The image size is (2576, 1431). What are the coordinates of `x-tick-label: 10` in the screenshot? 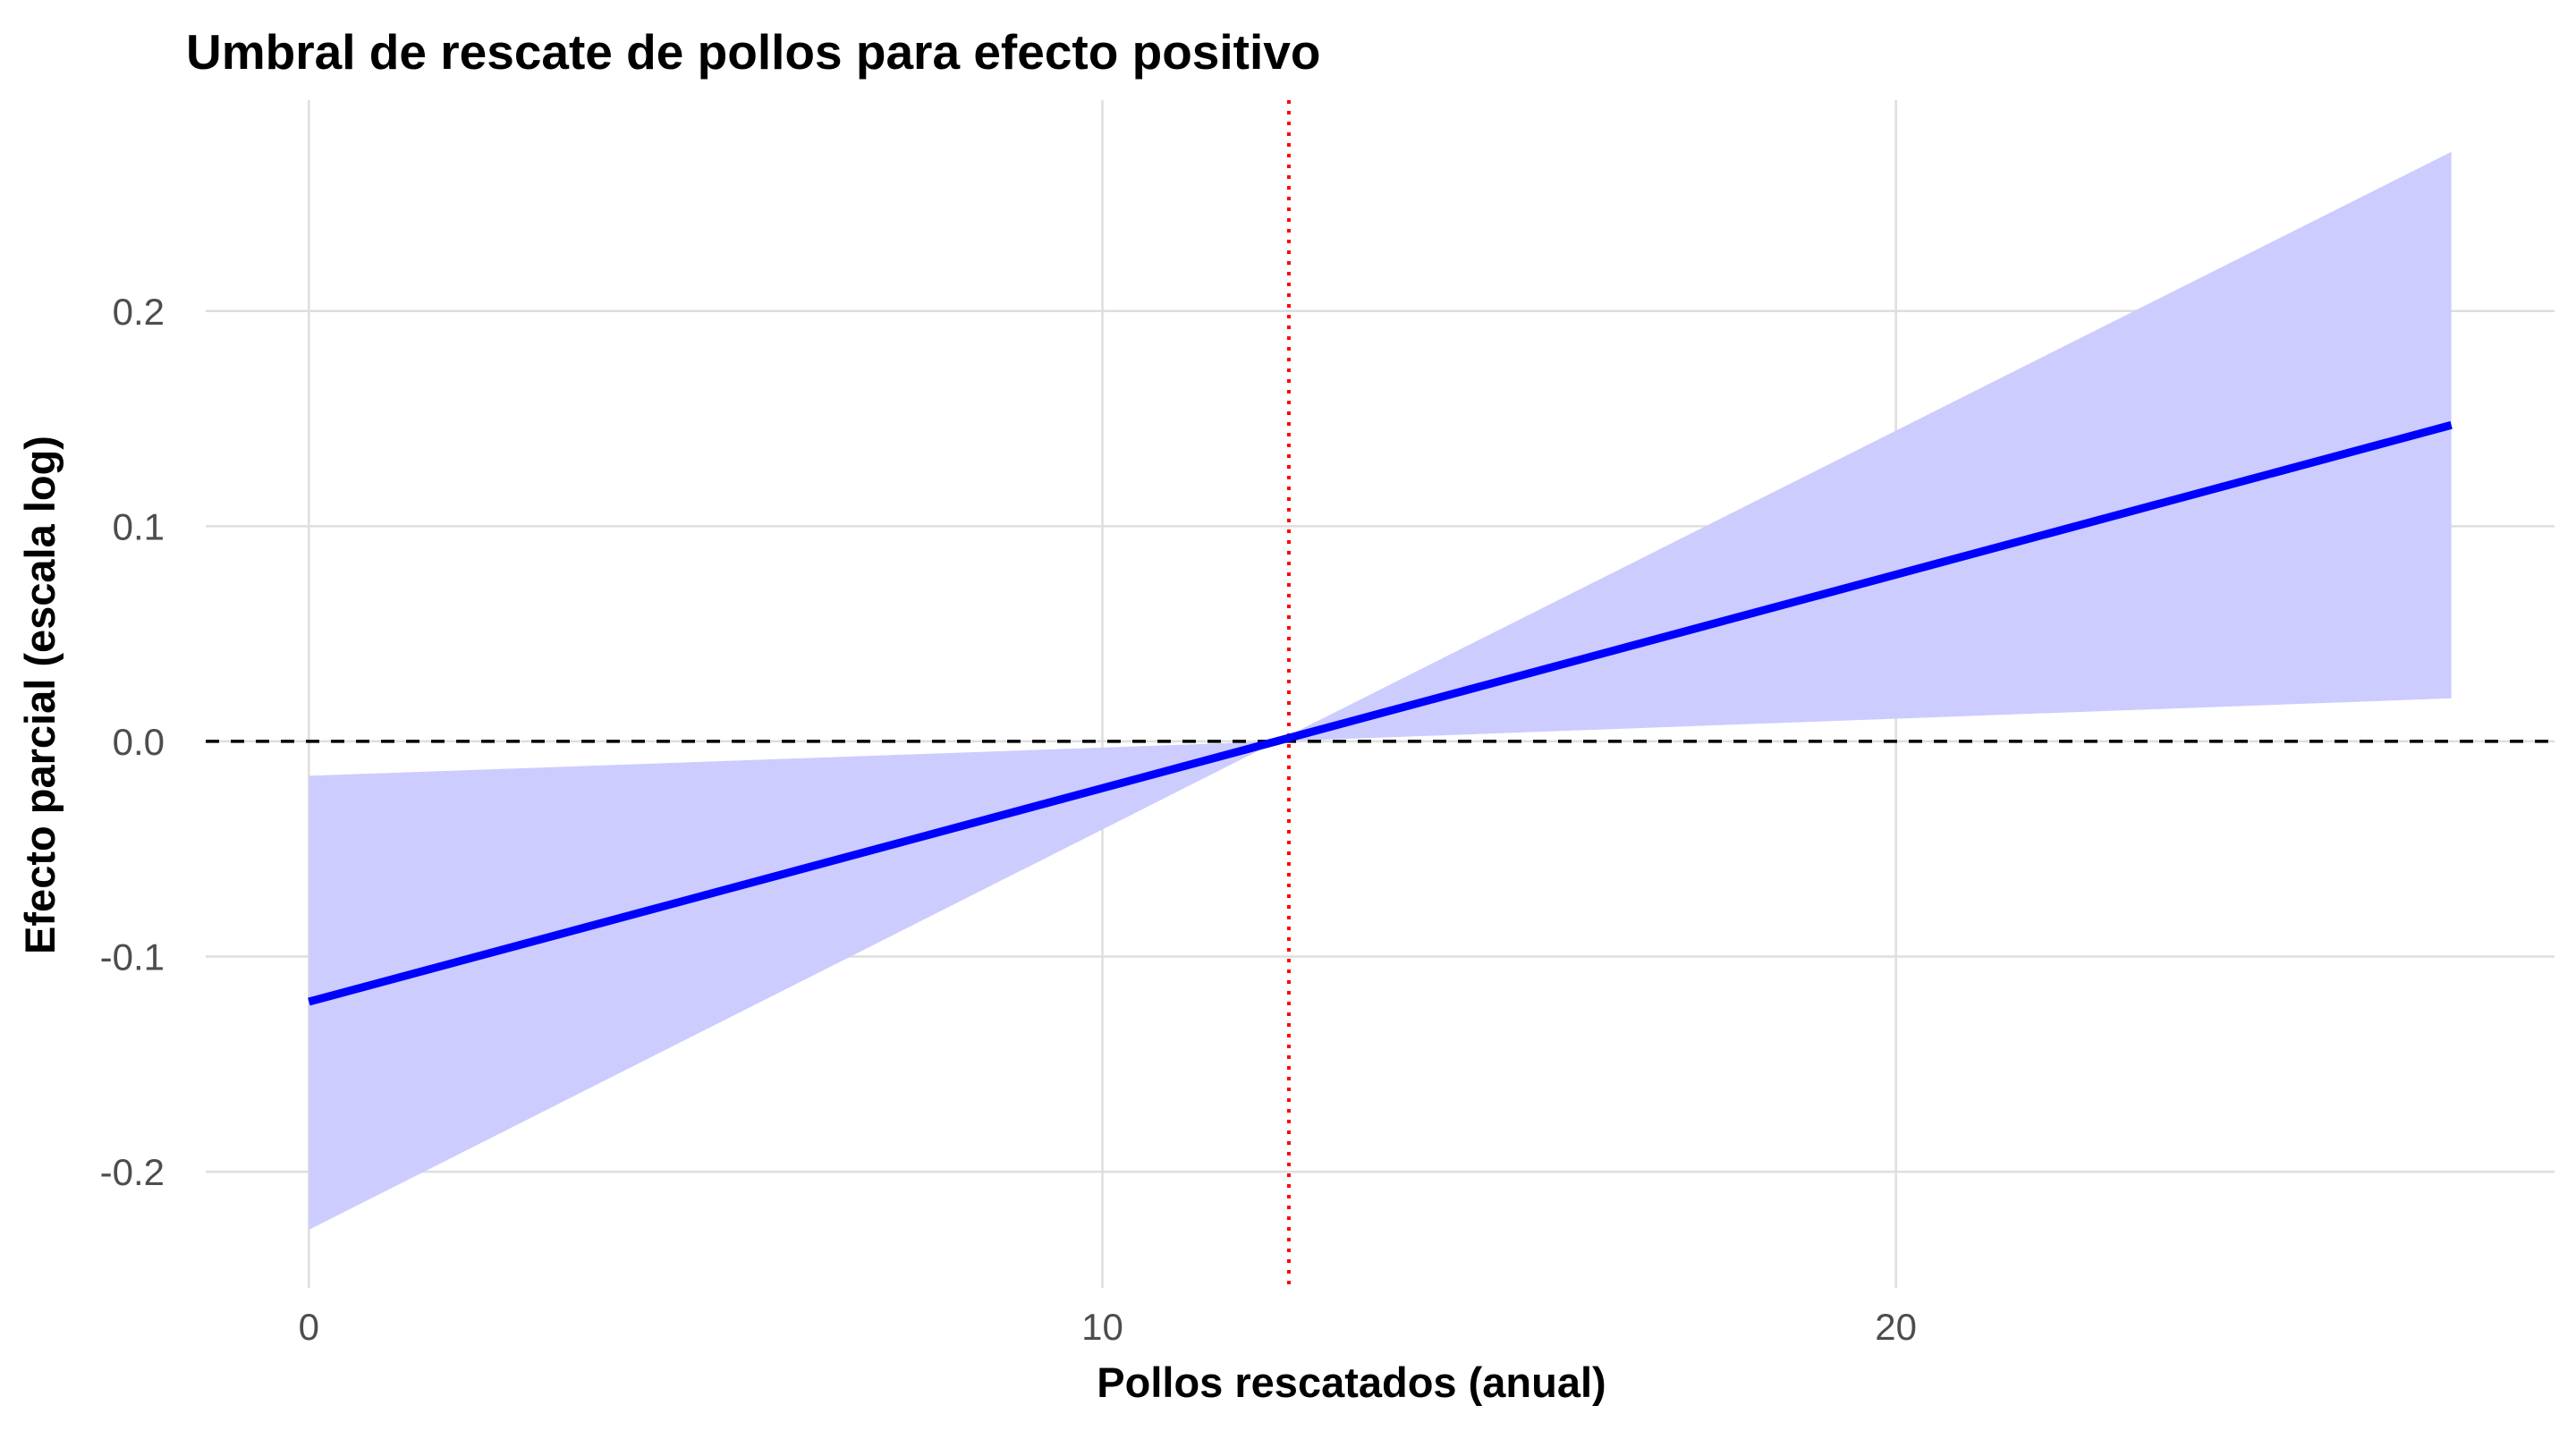 It's located at (1102, 1327).